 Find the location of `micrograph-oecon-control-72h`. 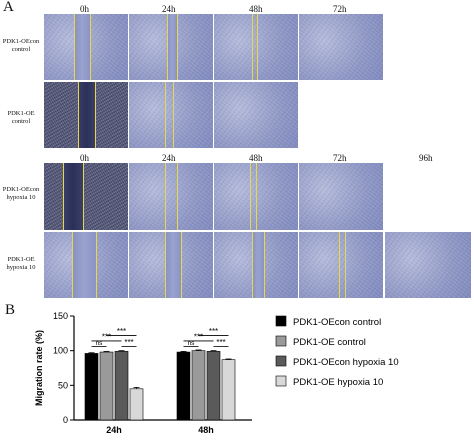

micrograph-oecon-control-72h is located at coordinates (341, 47).